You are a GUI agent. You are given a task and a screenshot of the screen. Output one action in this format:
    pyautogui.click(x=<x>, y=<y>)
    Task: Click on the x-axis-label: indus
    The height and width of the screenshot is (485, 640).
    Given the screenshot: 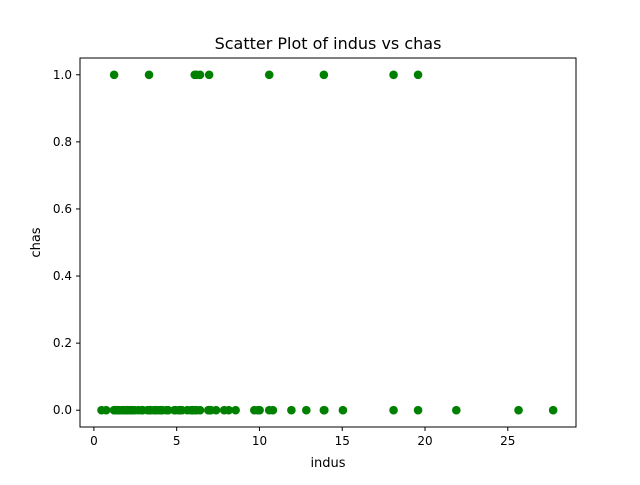 What is the action you would take?
    pyautogui.click(x=327, y=463)
    